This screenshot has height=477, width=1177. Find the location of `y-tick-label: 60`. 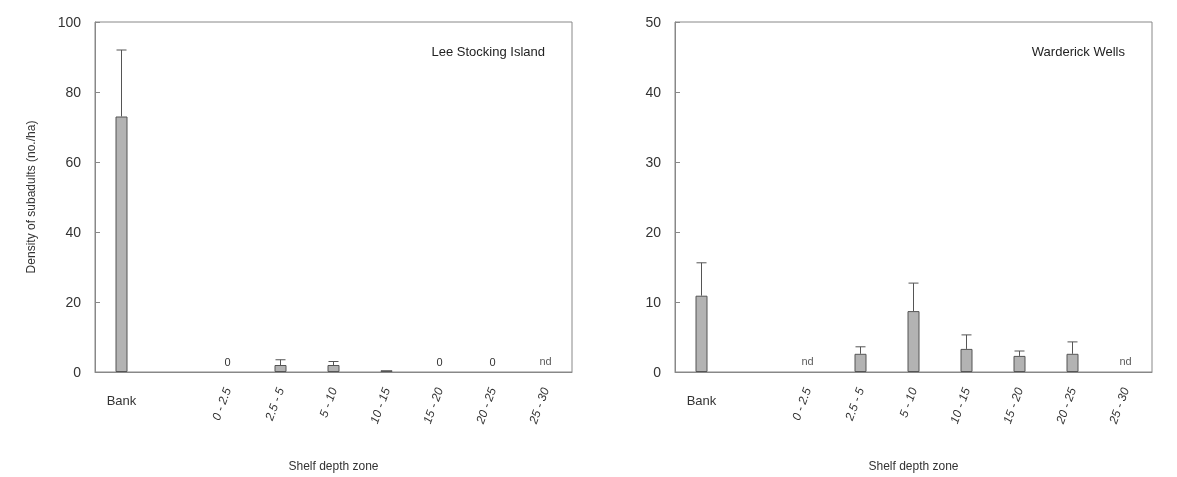

y-tick-label: 60 is located at coordinates (73, 162).